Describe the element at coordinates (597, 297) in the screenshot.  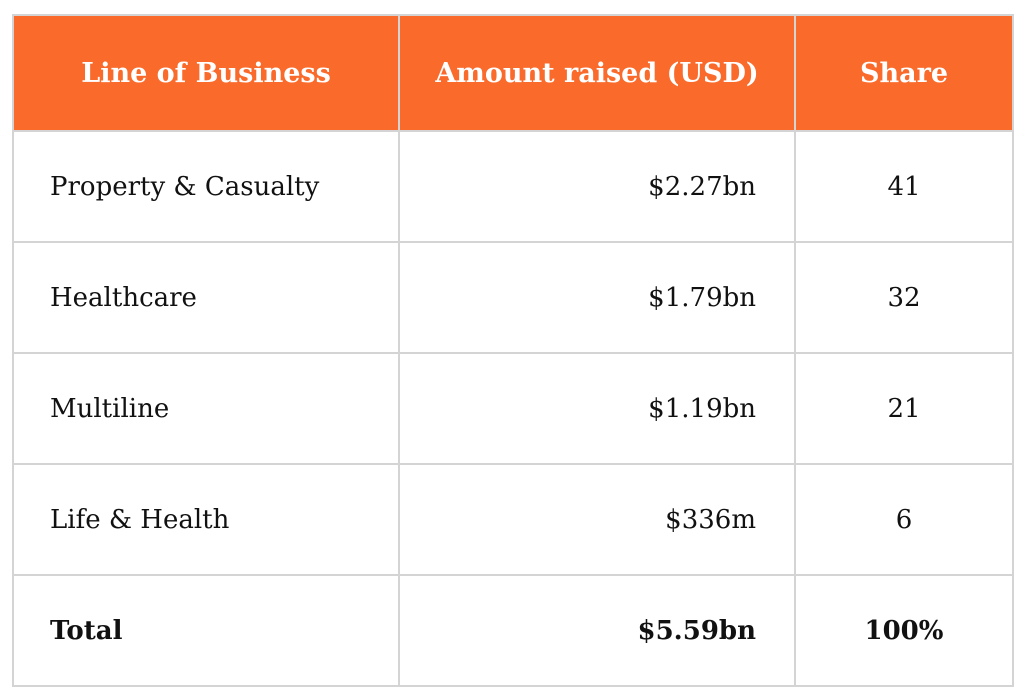
I see `amount-cell: $1.79bn` at that location.